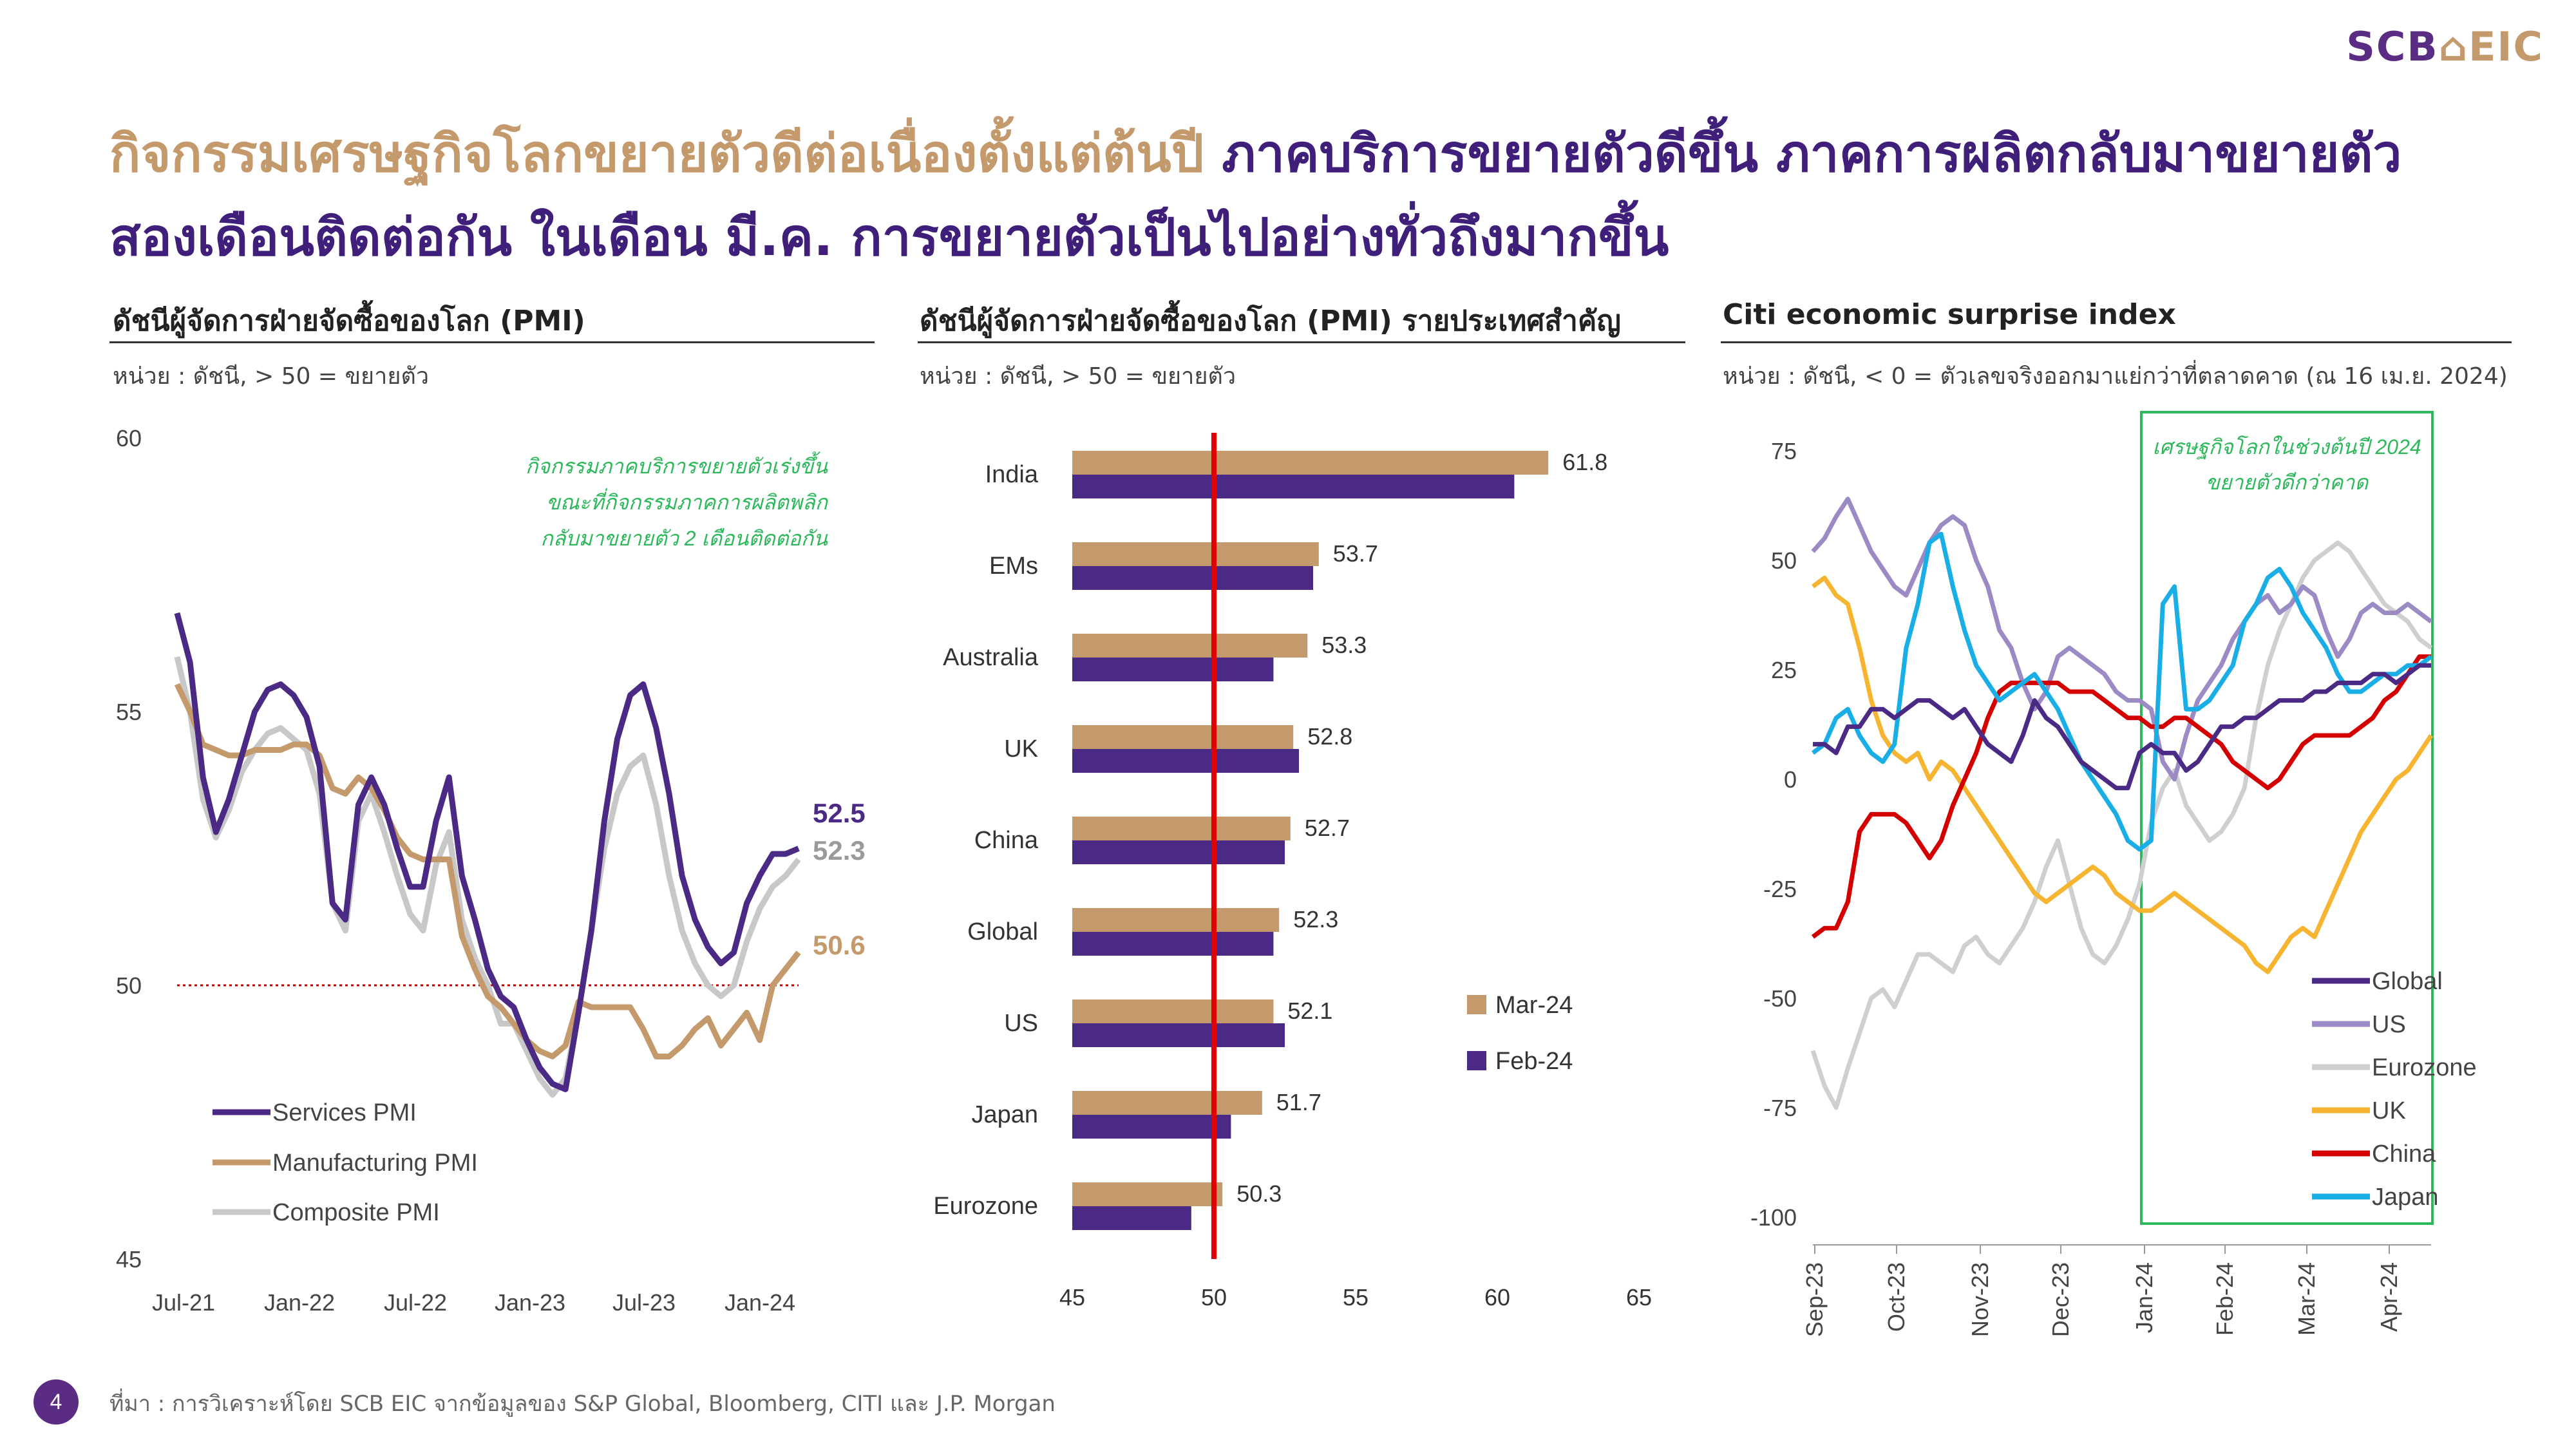  I want to click on bar-category-label: Australia, so click(991, 657).